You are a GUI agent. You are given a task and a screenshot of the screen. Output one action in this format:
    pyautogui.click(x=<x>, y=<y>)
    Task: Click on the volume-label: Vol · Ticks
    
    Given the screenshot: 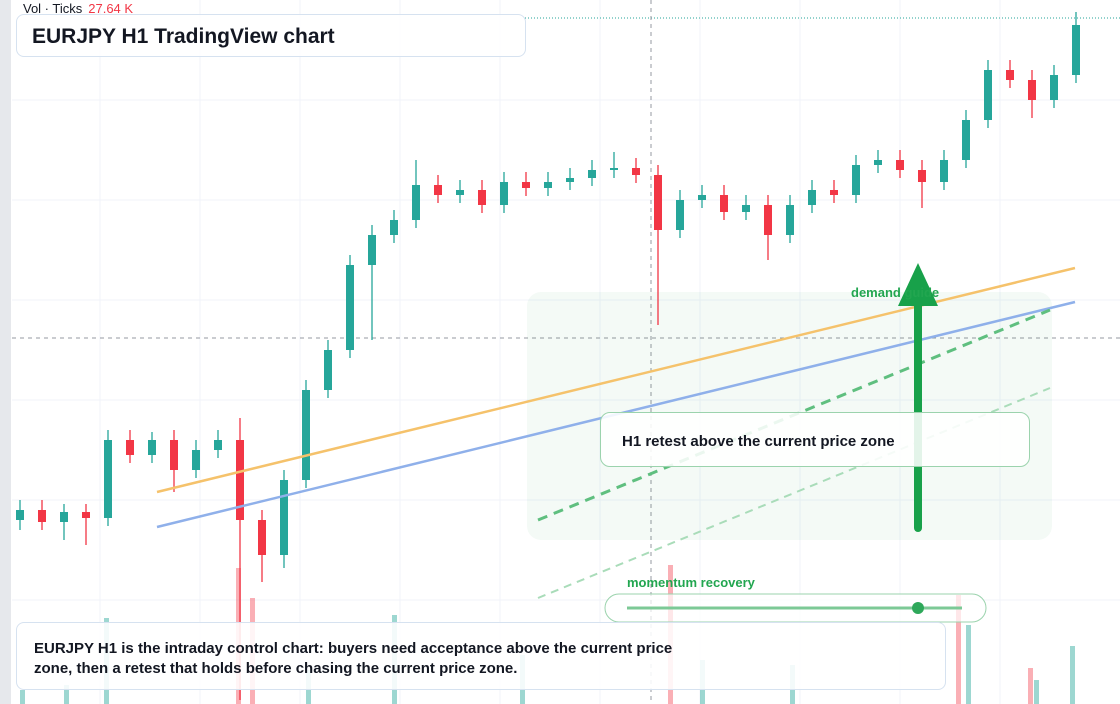 What is the action you would take?
    pyautogui.click(x=53, y=8)
    